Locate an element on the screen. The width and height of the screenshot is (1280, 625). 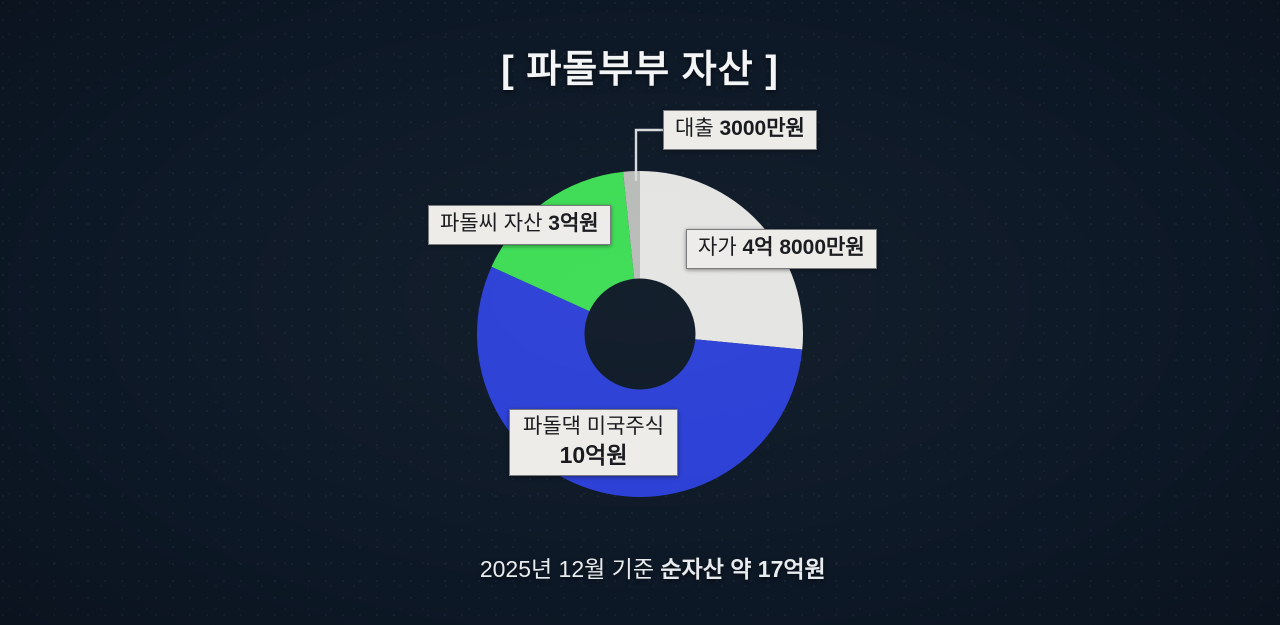
label-us-stocks-line1: 파돌댁 미국주식 is located at coordinates (594, 426).